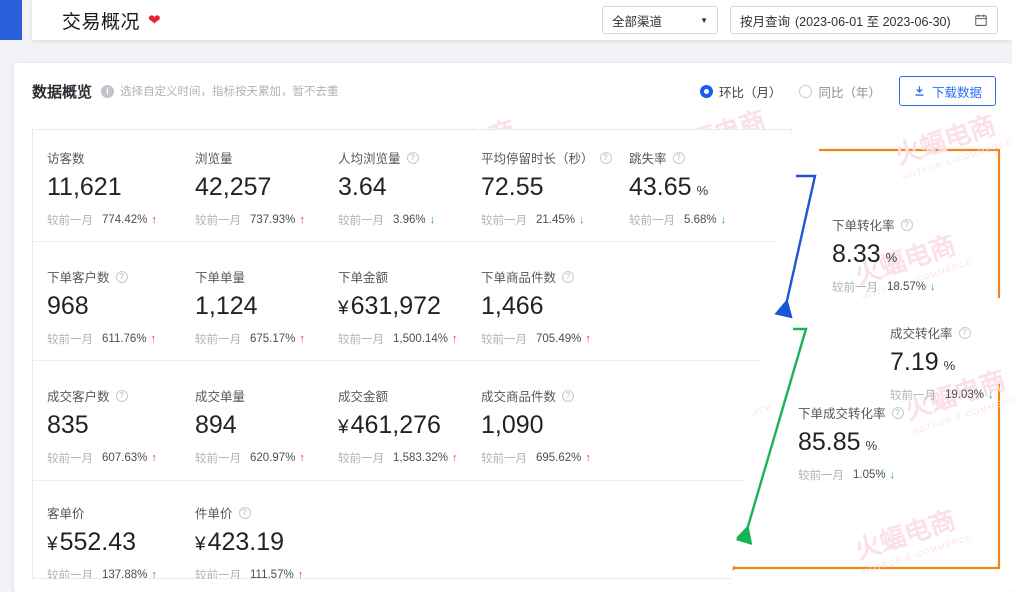  Describe the element at coordinates (102, 426) in the screenshot. I see `metric-paid-customers: 成交客户数? 835 较前一月 607.63% ↑` at that location.